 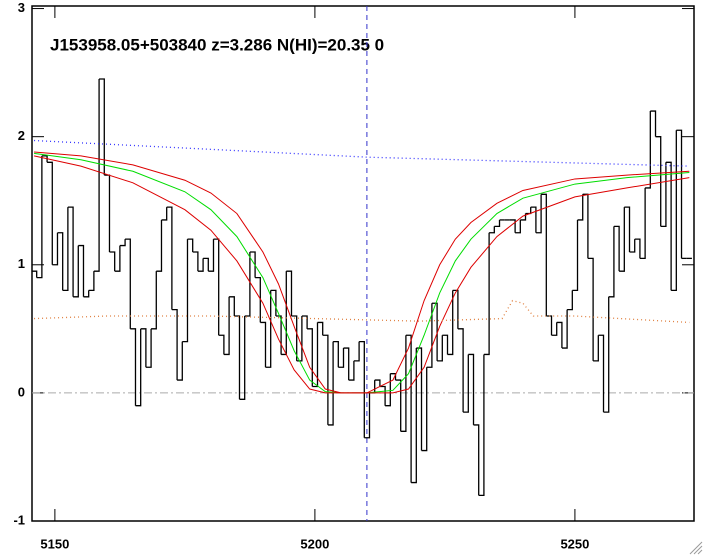 I want to click on x-tick-label: 5250, so click(x=574, y=543).